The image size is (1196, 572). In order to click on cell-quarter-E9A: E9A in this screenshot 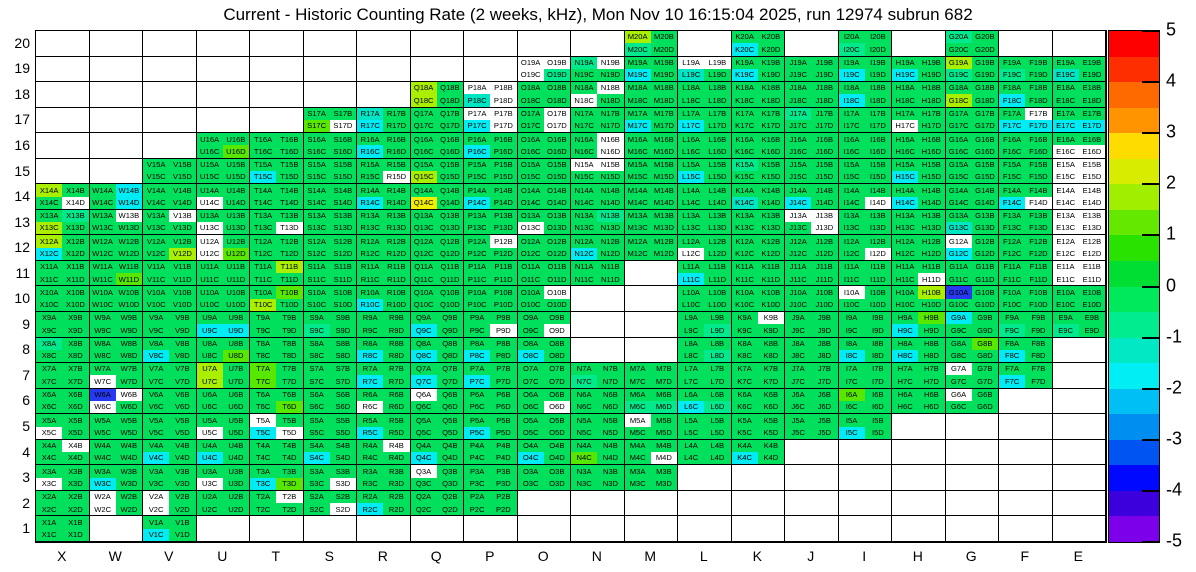, I will do `click(1065, 318)`.